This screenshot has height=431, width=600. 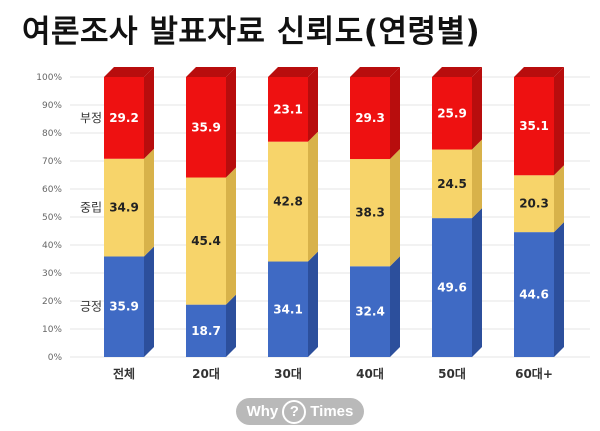 What do you see at coordinates (52, 246) in the screenshot?
I see `y-tick-label: 40%` at bounding box center [52, 246].